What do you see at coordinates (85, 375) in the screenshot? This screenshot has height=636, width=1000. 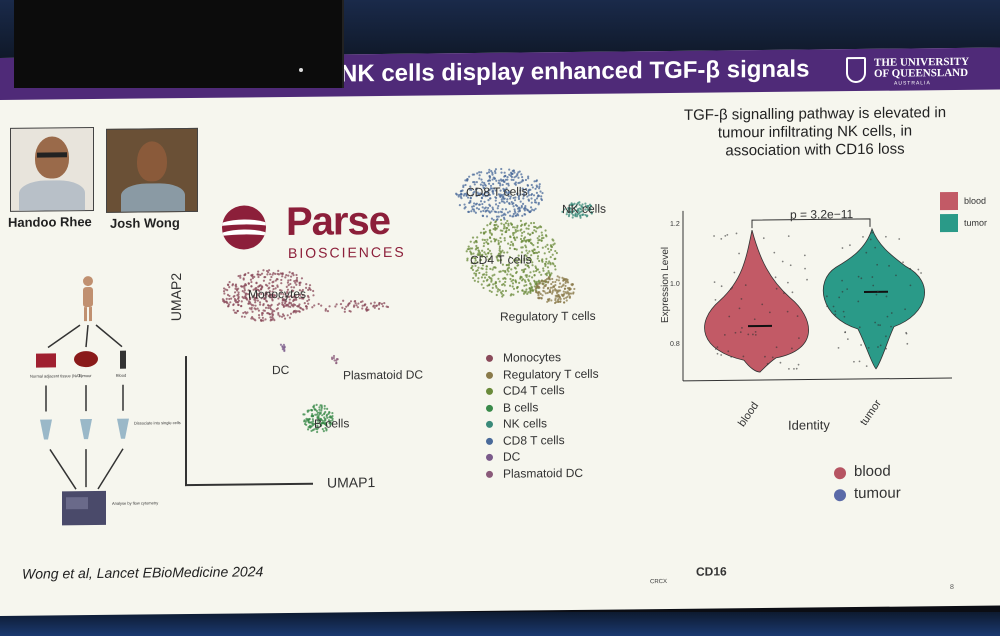 I see `workflow-label-tumour: Tumour` at bounding box center [85, 375].